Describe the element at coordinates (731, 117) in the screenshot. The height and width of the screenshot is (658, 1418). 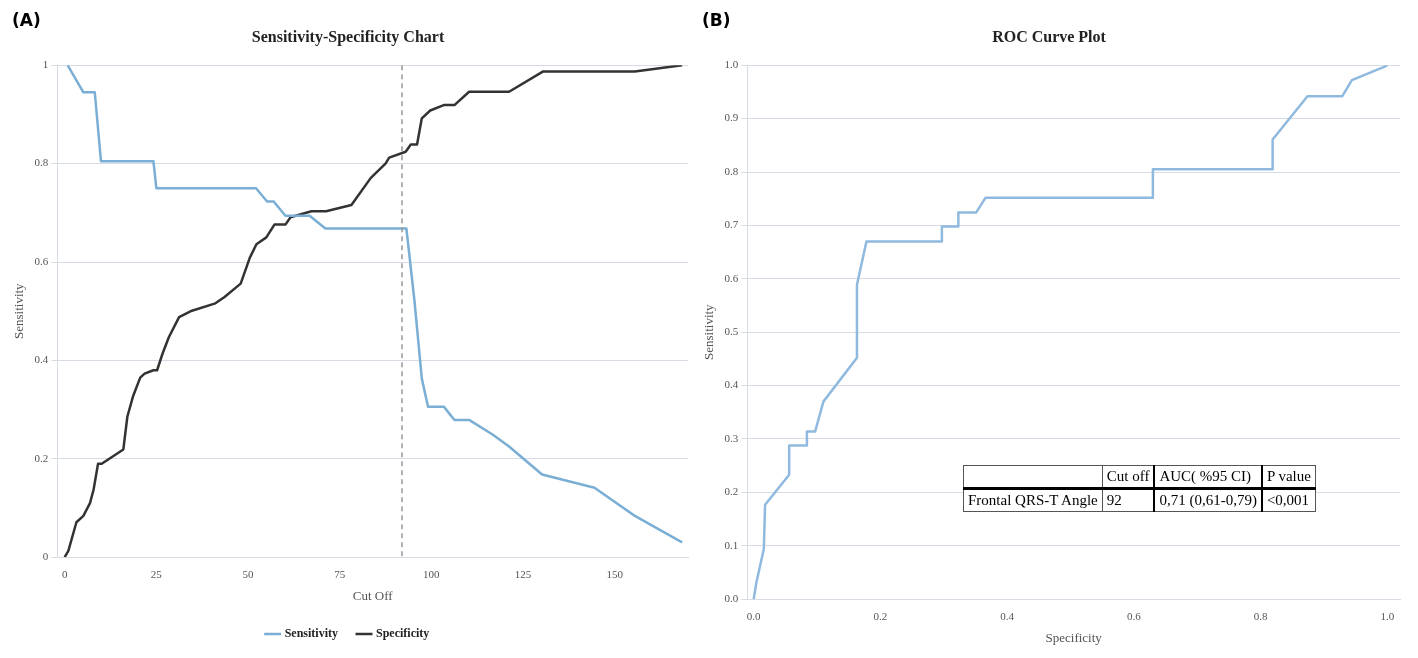
I see `y-tick-label: 0.9` at that location.